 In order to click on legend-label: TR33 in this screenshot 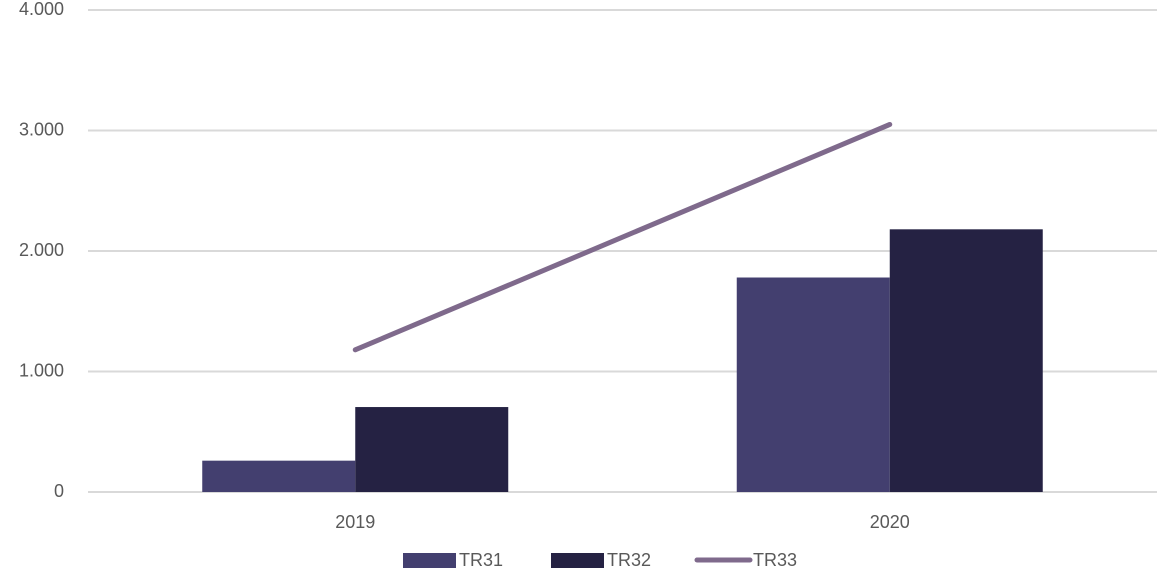, I will do `click(775, 560)`.